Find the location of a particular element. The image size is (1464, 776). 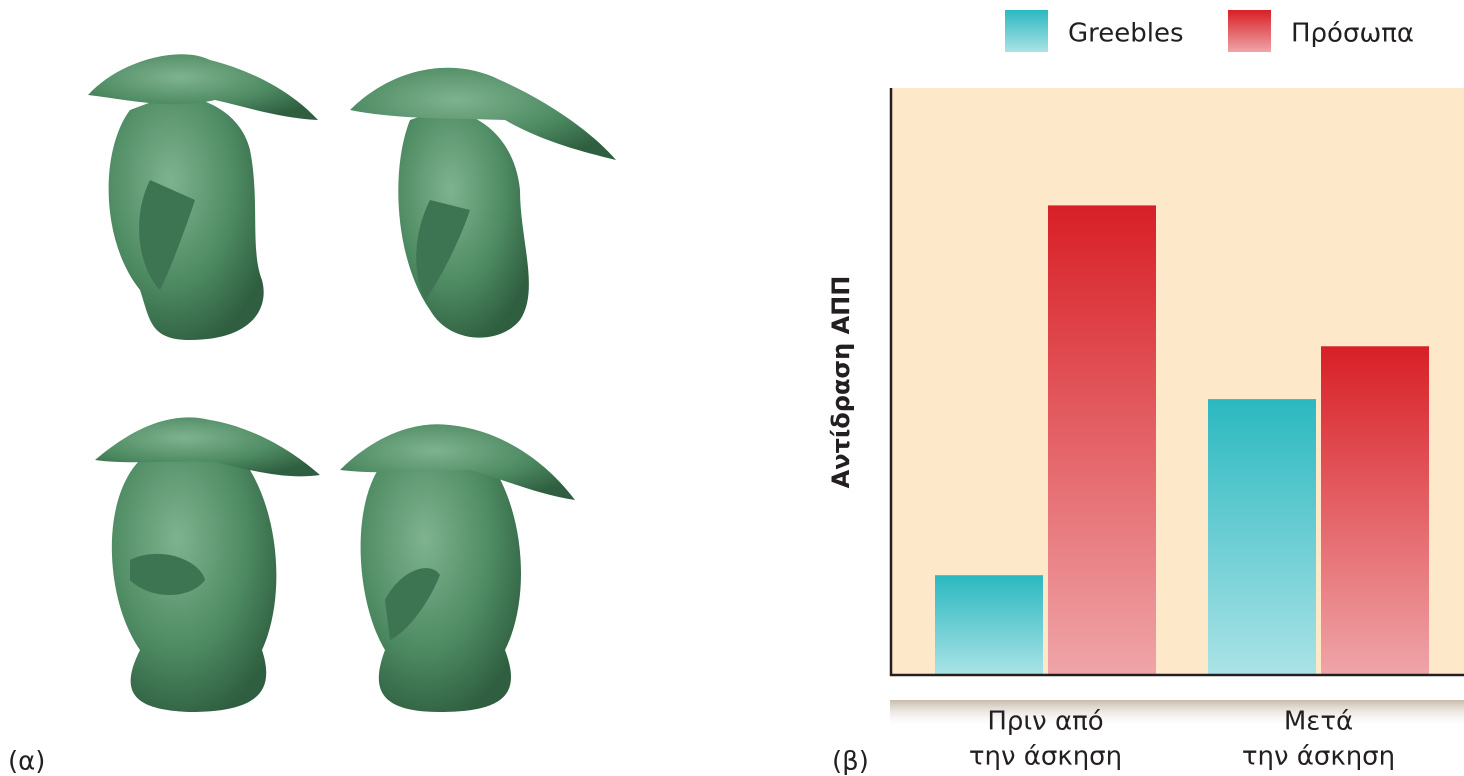

legend-label: Greebles is located at coordinates (1126, 34).